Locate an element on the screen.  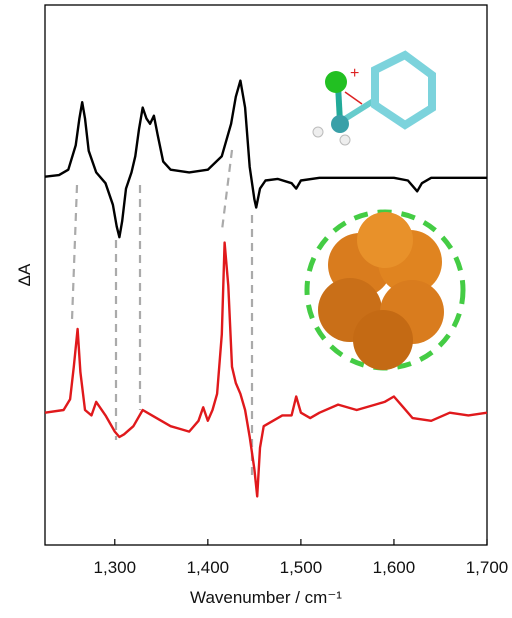
arrow is located at coordinates (353, 98).